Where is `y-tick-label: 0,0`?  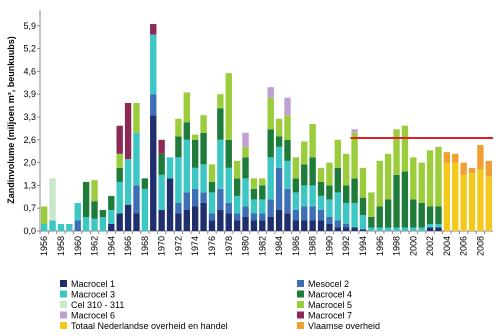
y-tick-label: 0,0 is located at coordinates (29, 231).